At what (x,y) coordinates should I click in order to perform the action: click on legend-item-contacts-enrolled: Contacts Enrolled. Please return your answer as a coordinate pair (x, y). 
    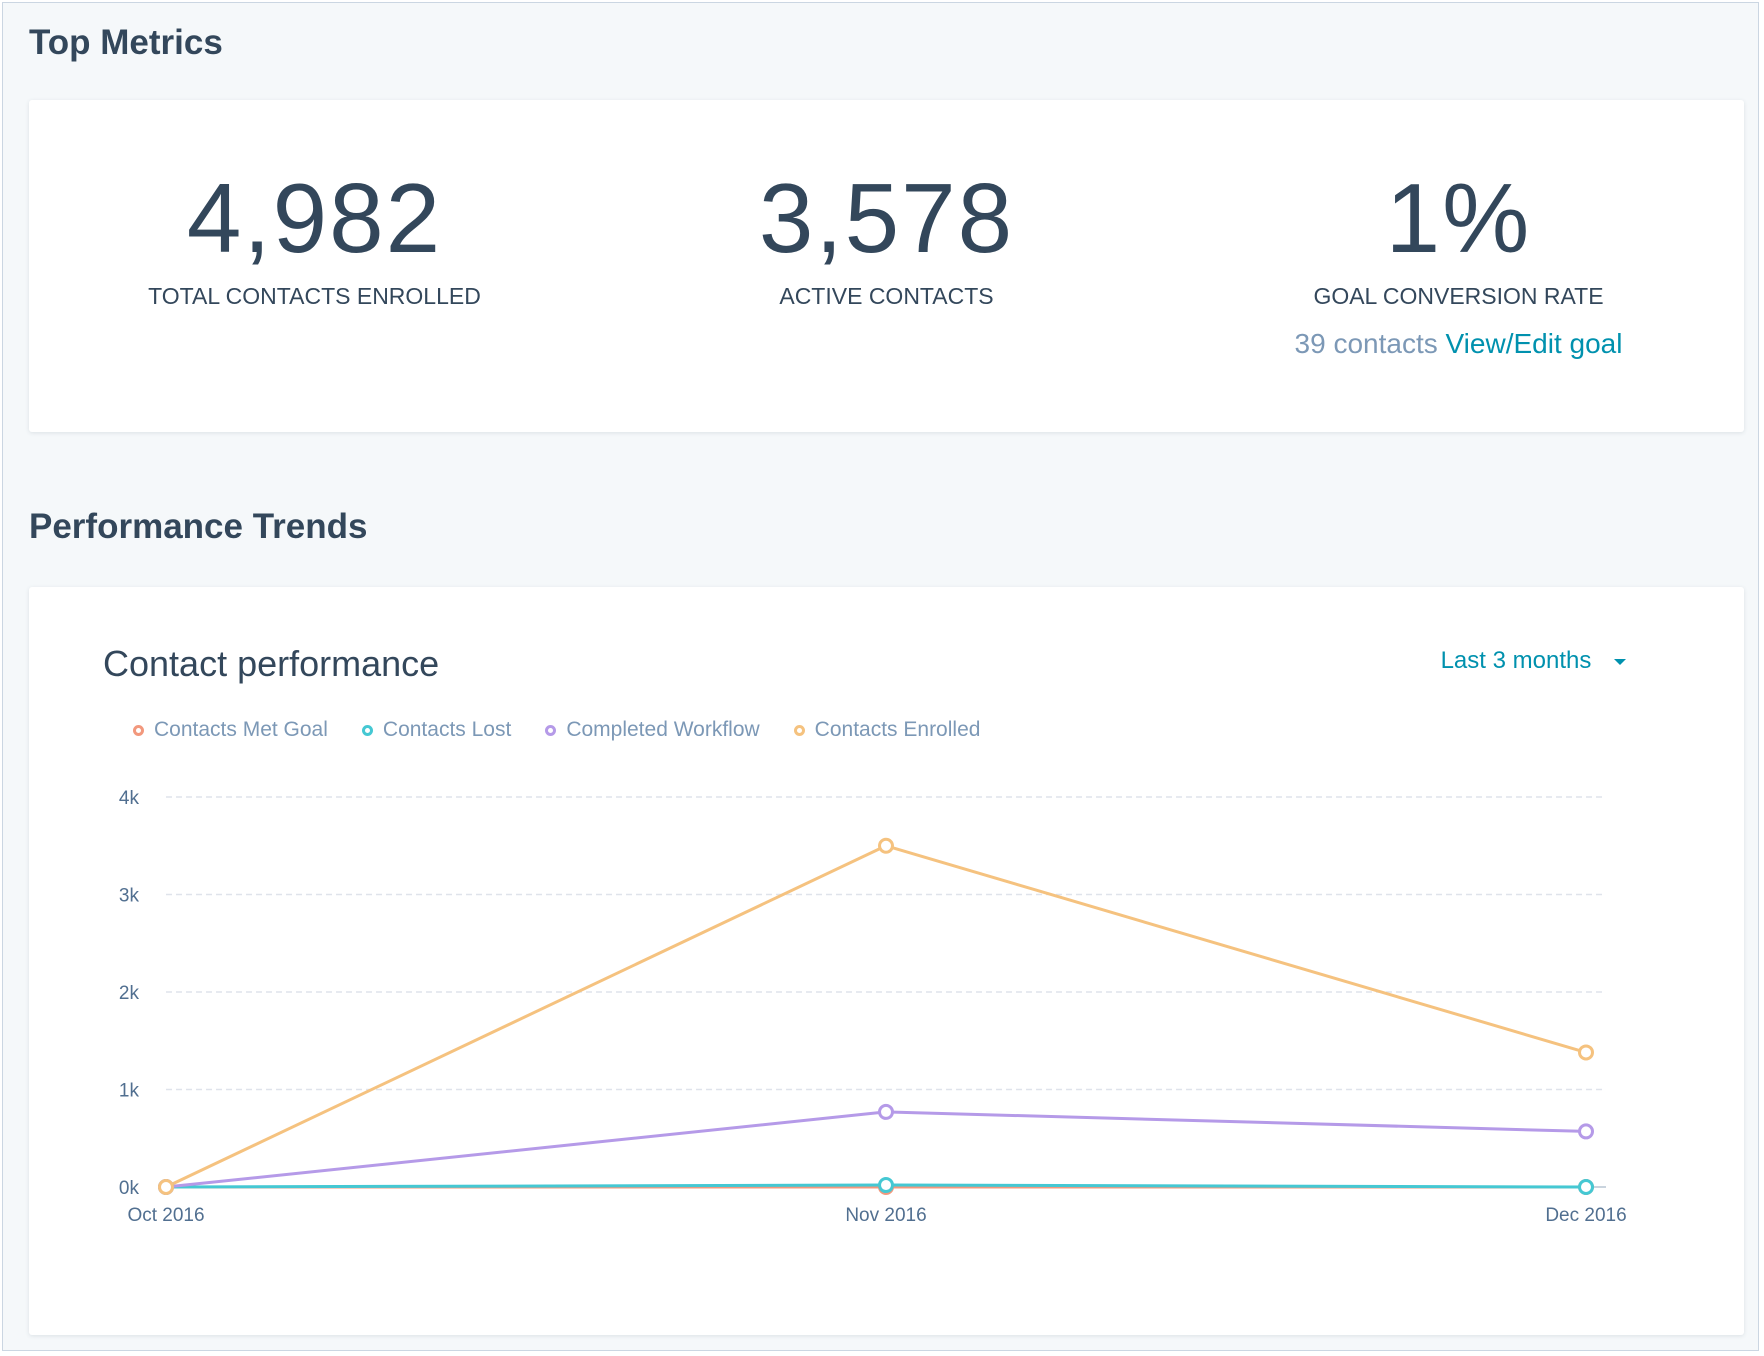
    Looking at the image, I should click on (887, 730).